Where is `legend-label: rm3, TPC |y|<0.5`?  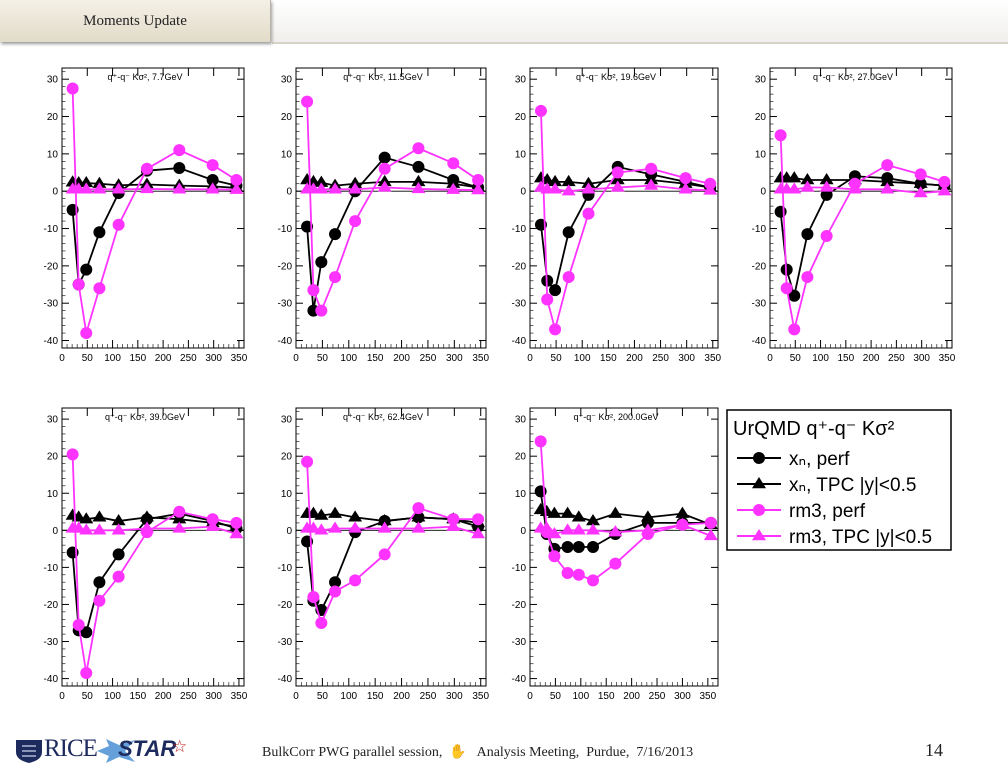
legend-label: rm3, TPC |y|<0.5 is located at coordinates (860, 537).